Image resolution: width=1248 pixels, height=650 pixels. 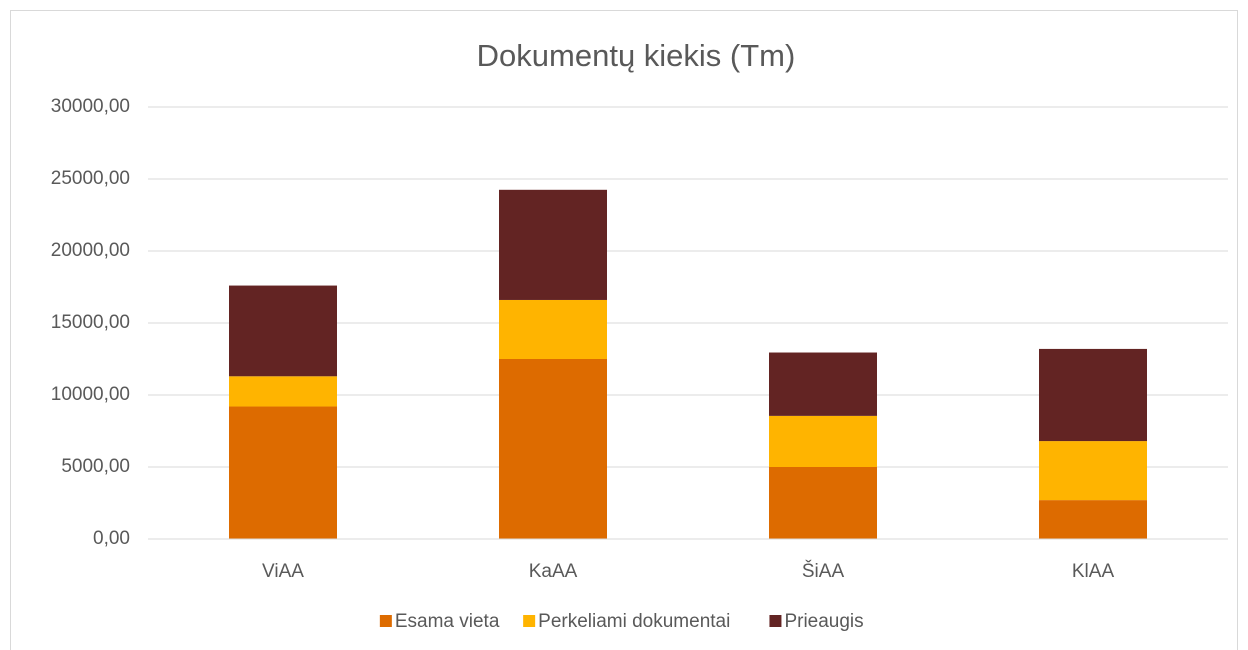 I want to click on x-tick-label: ViAA, so click(x=283, y=571).